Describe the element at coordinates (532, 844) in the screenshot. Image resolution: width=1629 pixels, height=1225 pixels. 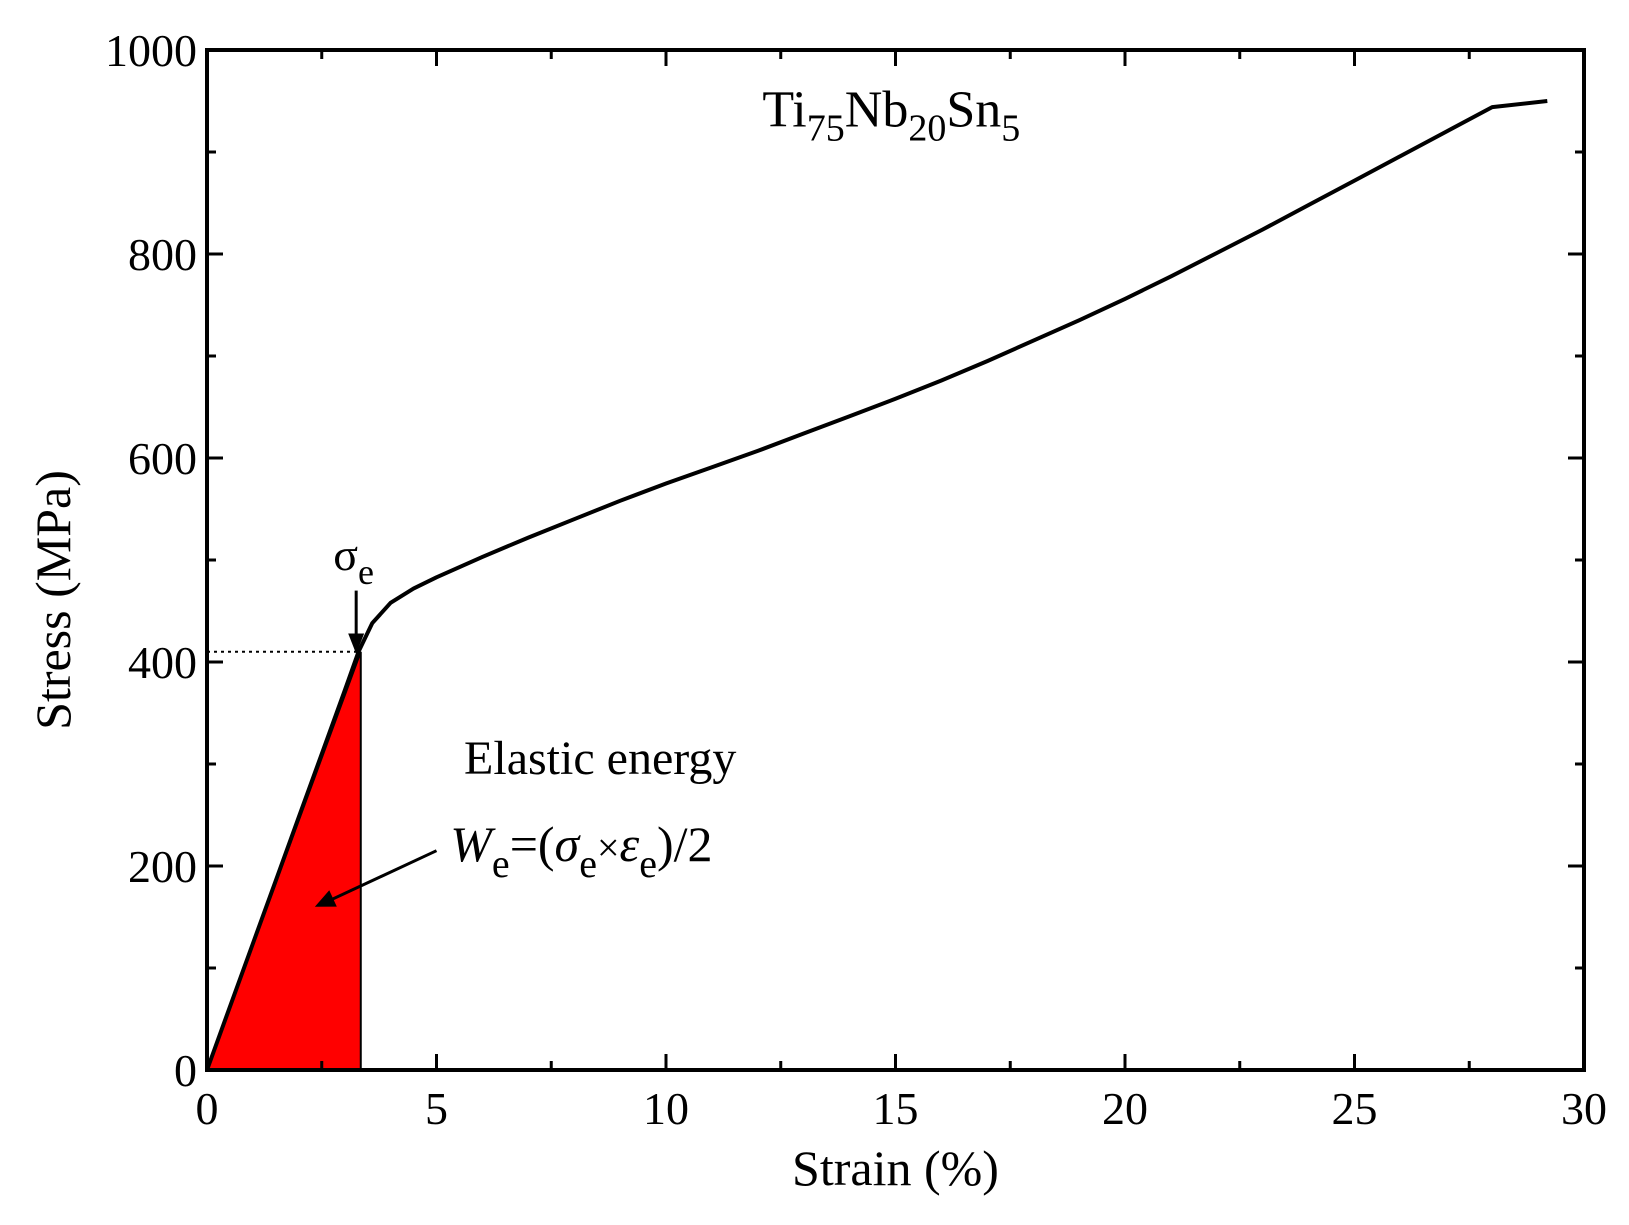
I see `formula-eq: =(` at that location.